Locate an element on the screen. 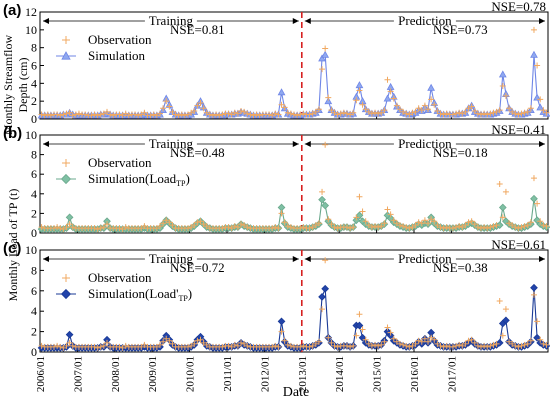  panel-letter: (b) is located at coordinates (12, 133).